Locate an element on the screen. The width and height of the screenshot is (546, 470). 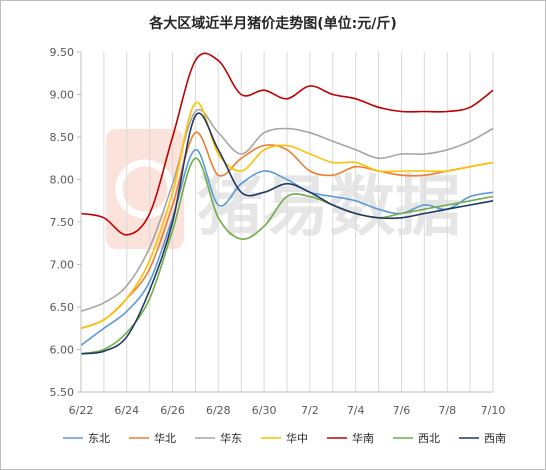
legend-label-西北: 西北 is located at coordinates (429, 438).